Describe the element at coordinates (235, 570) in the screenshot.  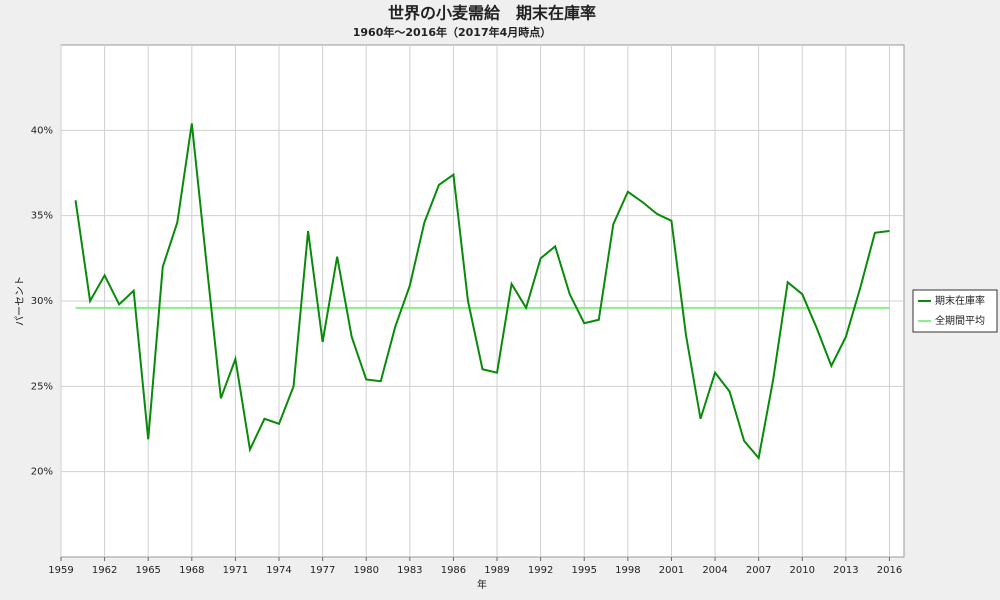
I see `x-tick-label: 1971` at that location.